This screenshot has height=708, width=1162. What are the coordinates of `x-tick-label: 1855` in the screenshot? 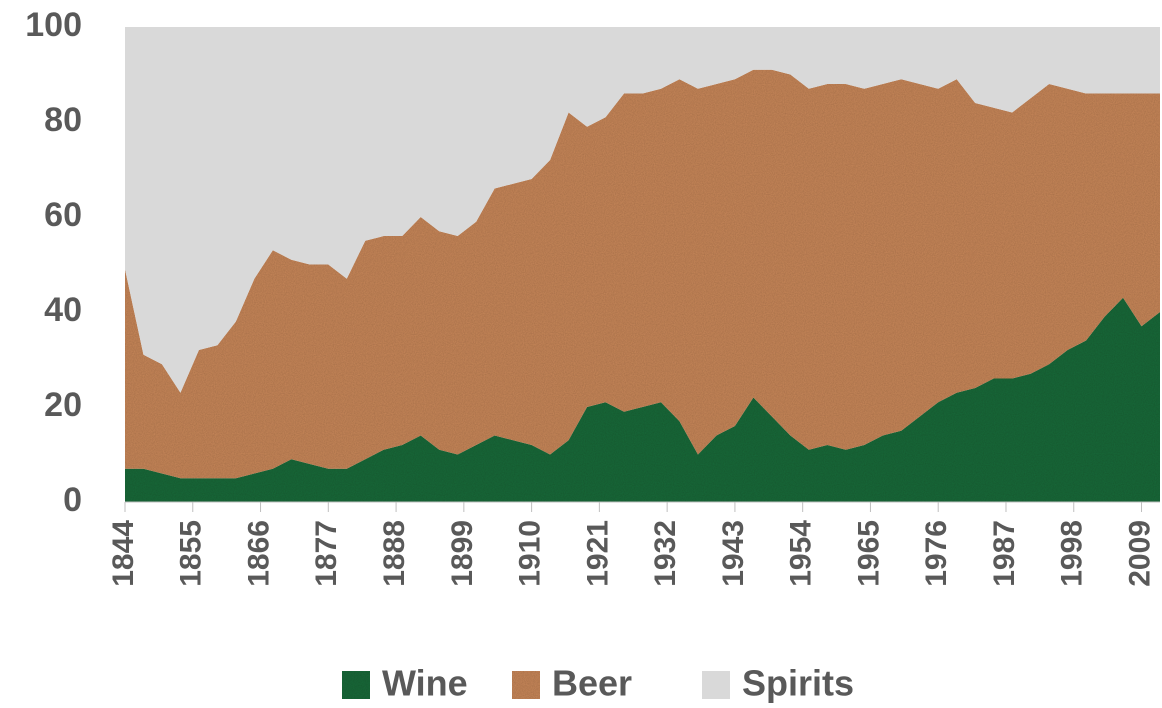 It's located at (191, 553).